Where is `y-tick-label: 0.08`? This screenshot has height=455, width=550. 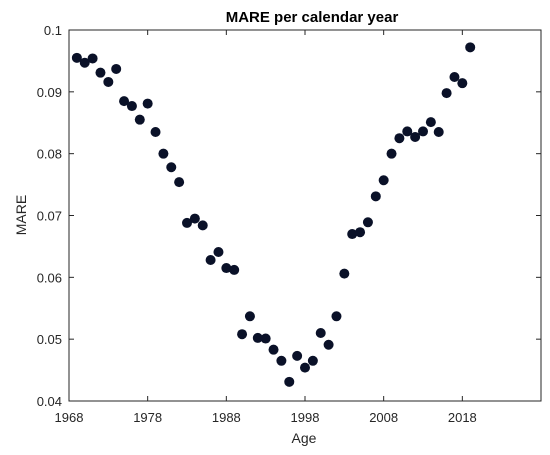
y-tick-label: 0.08 is located at coordinates (49, 154).